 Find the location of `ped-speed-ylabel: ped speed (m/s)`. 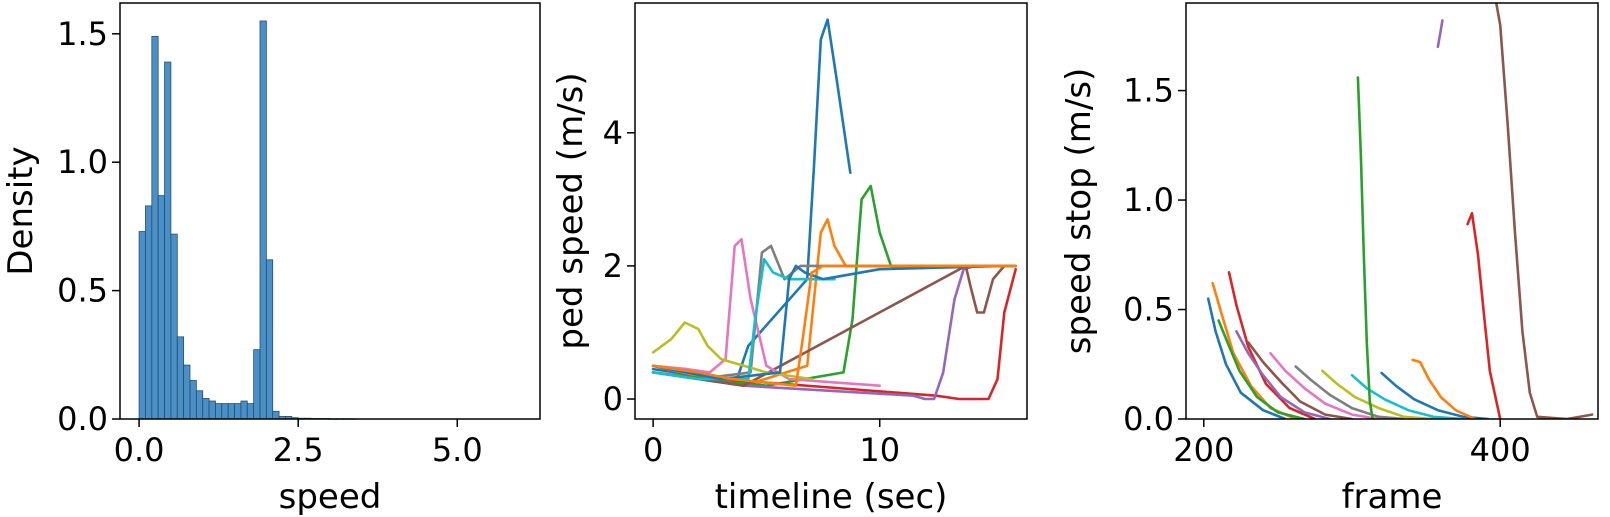

ped-speed-ylabel: ped speed (m/s) is located at coordinates (571, 210).